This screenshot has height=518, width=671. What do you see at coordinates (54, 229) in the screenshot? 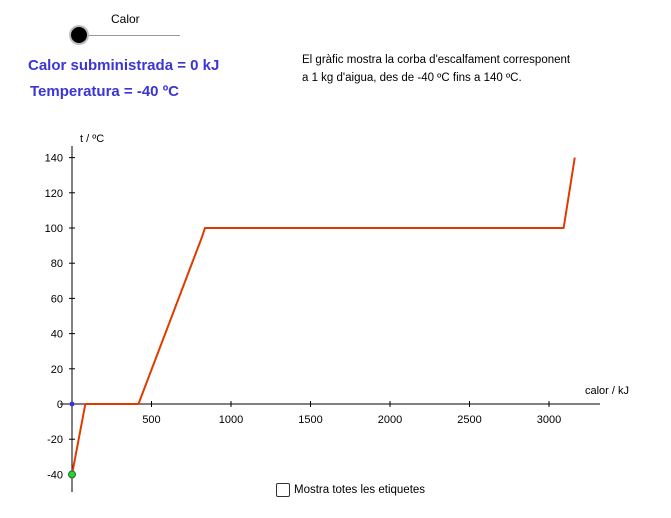
I see `y-tick-label: 100` at bounding box center [54, 229].